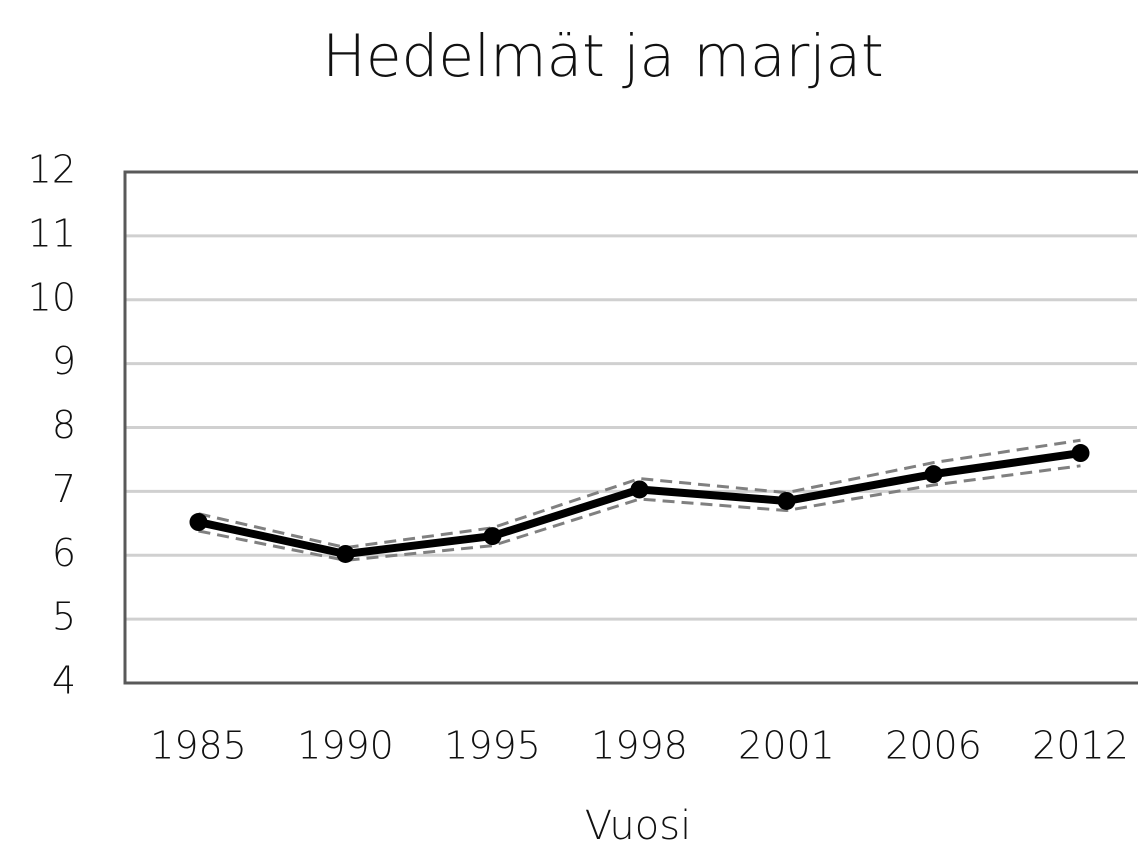  What do you see at coordinates (64, 553) in the screenshot?
I see `y-tick-label: 6` at bounding box center [64, 553].